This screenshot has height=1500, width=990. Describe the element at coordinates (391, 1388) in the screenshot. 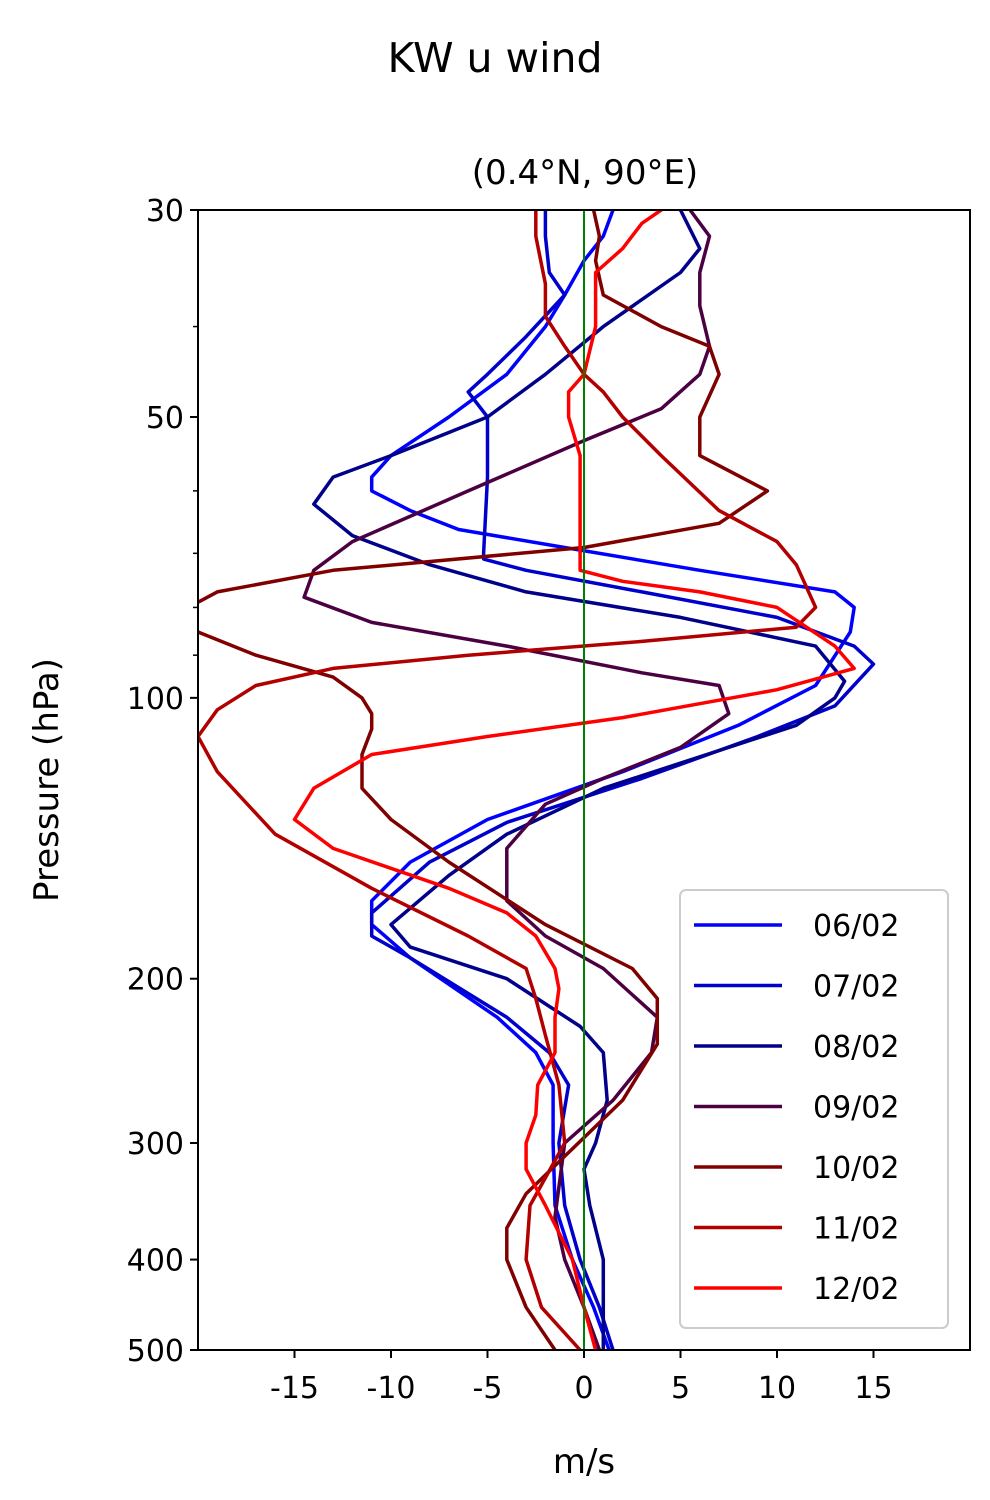

I see `x-tick-label: -10` at that location.